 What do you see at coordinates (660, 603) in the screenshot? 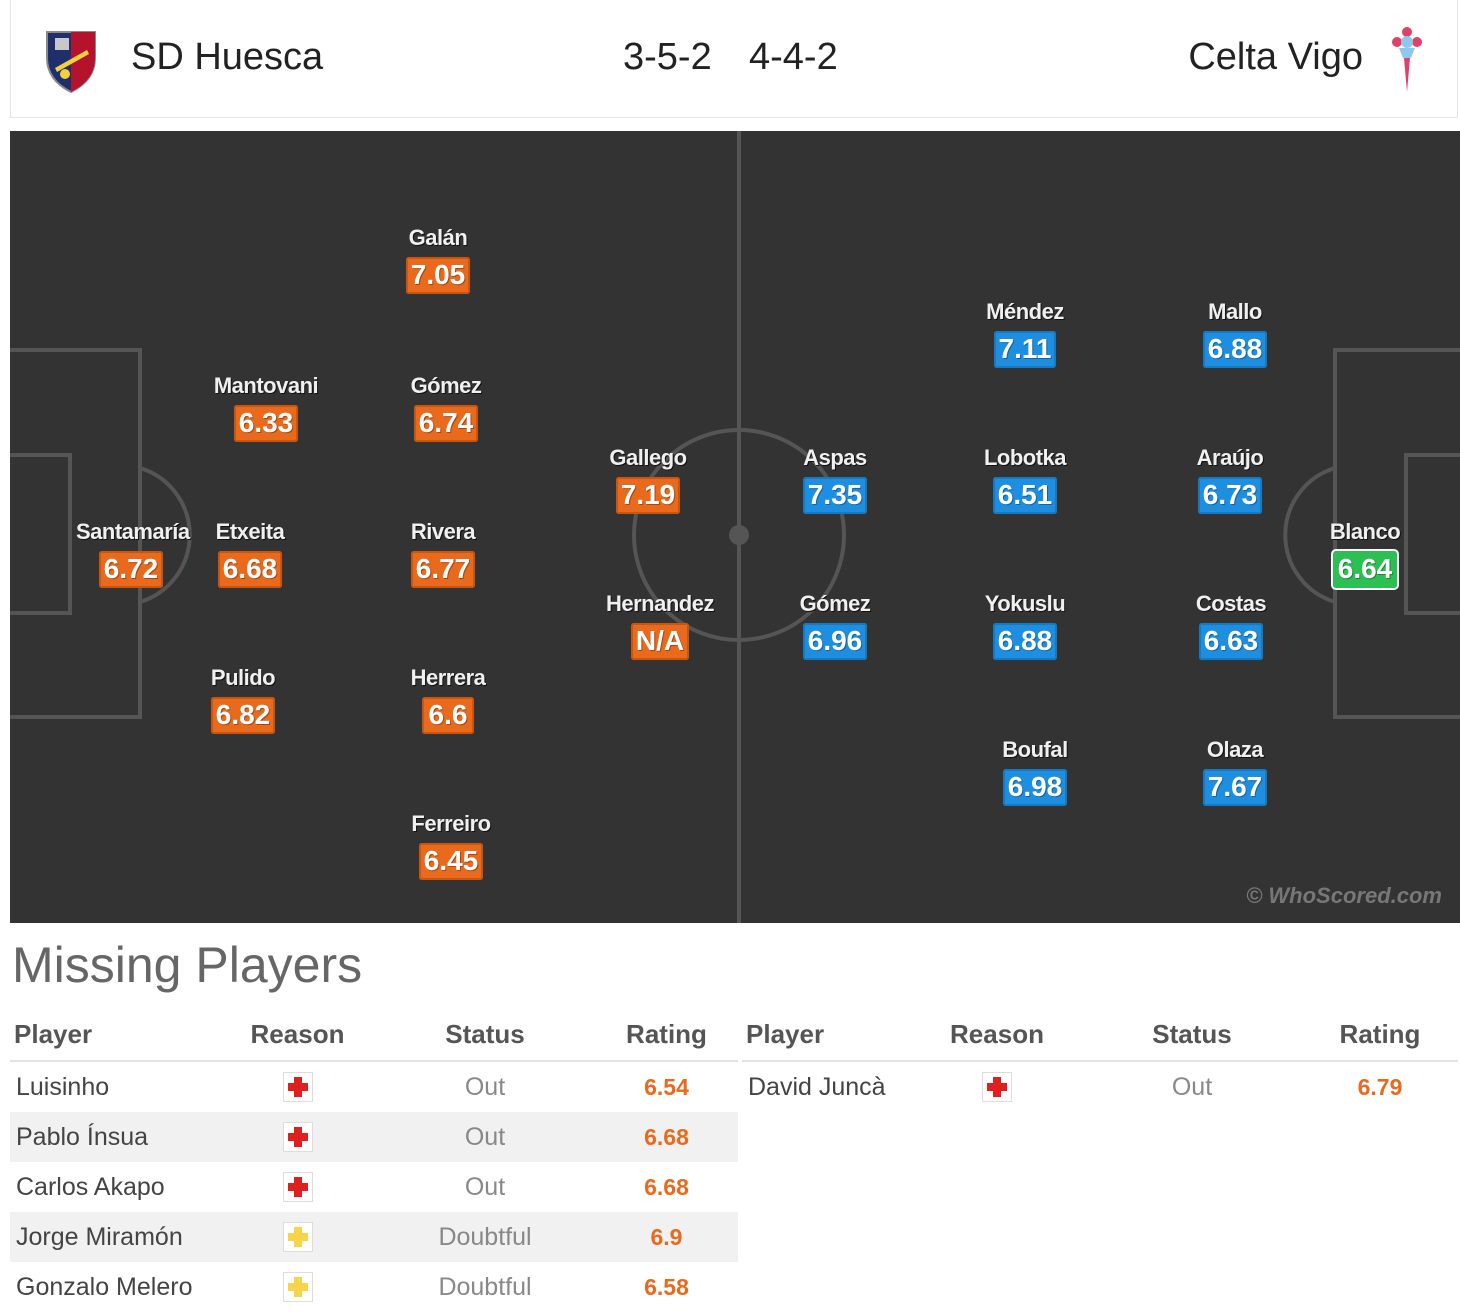
I see `player-name: Hernandez` at bounding box center [660, 603].